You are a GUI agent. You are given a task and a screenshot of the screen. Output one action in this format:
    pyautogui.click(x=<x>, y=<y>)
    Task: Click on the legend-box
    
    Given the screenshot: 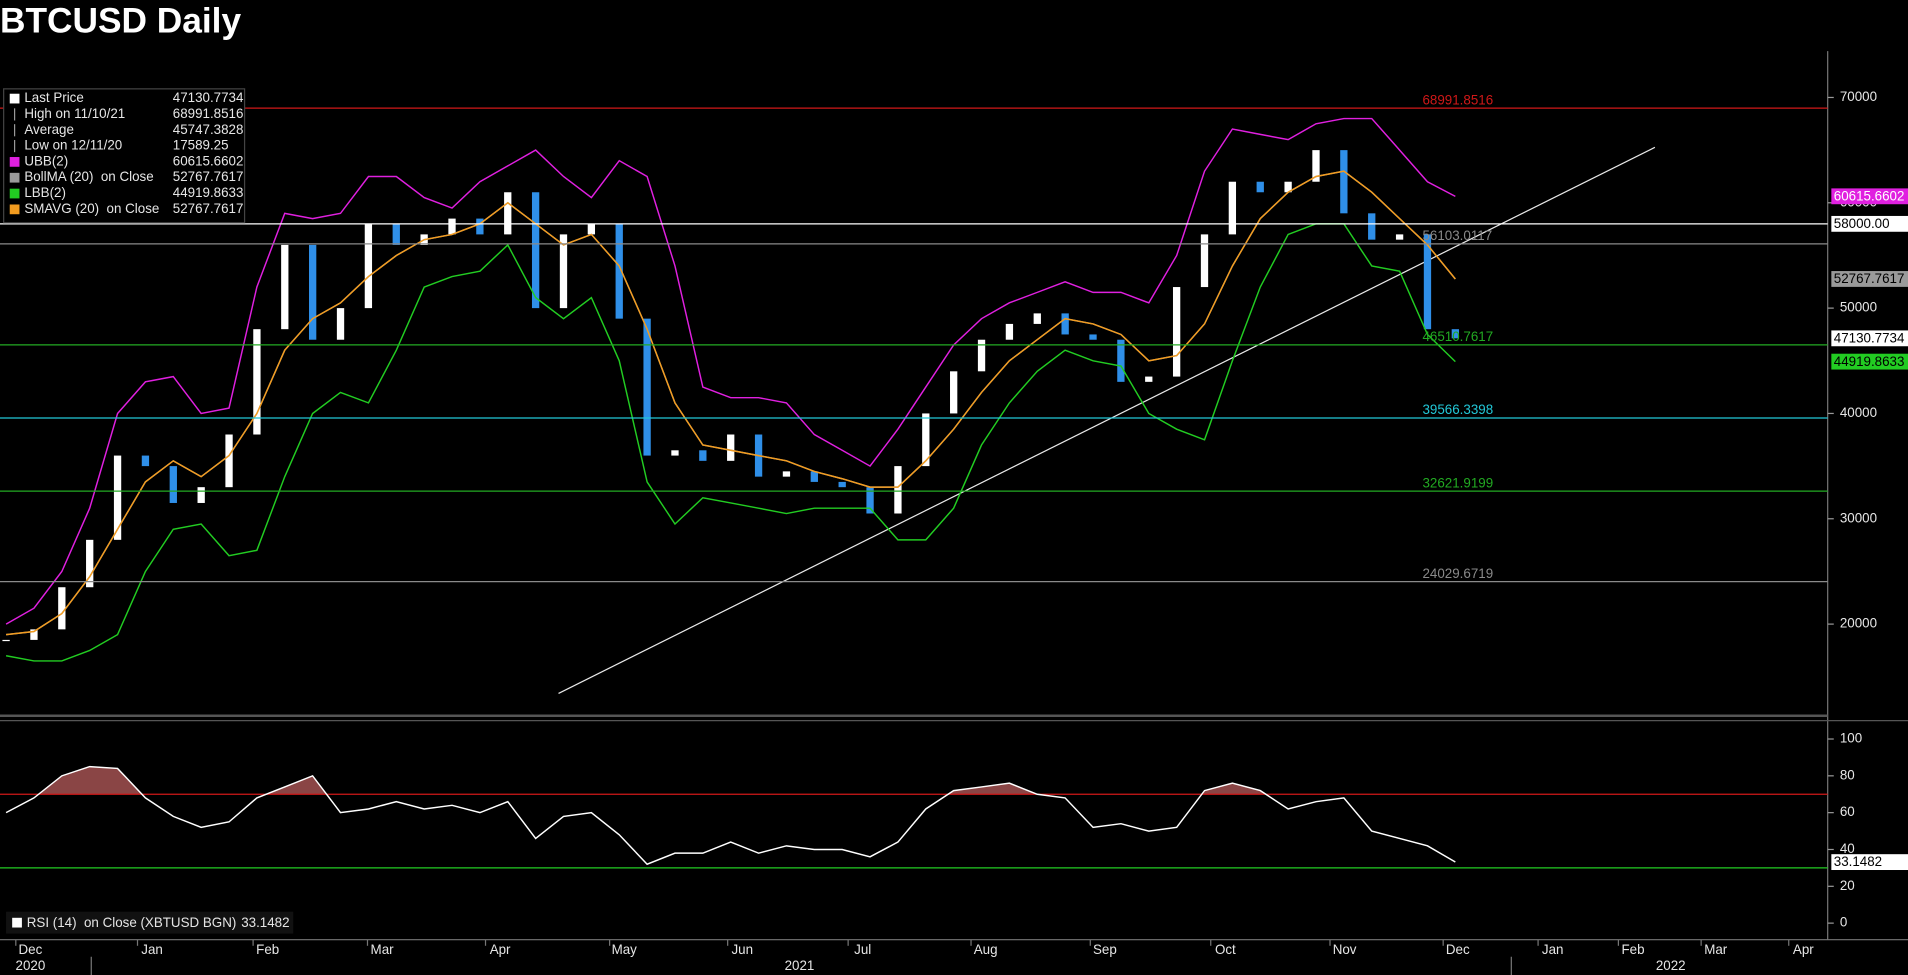 What is the action you would take?
    pyautogui.click(x=124, y=156)
    